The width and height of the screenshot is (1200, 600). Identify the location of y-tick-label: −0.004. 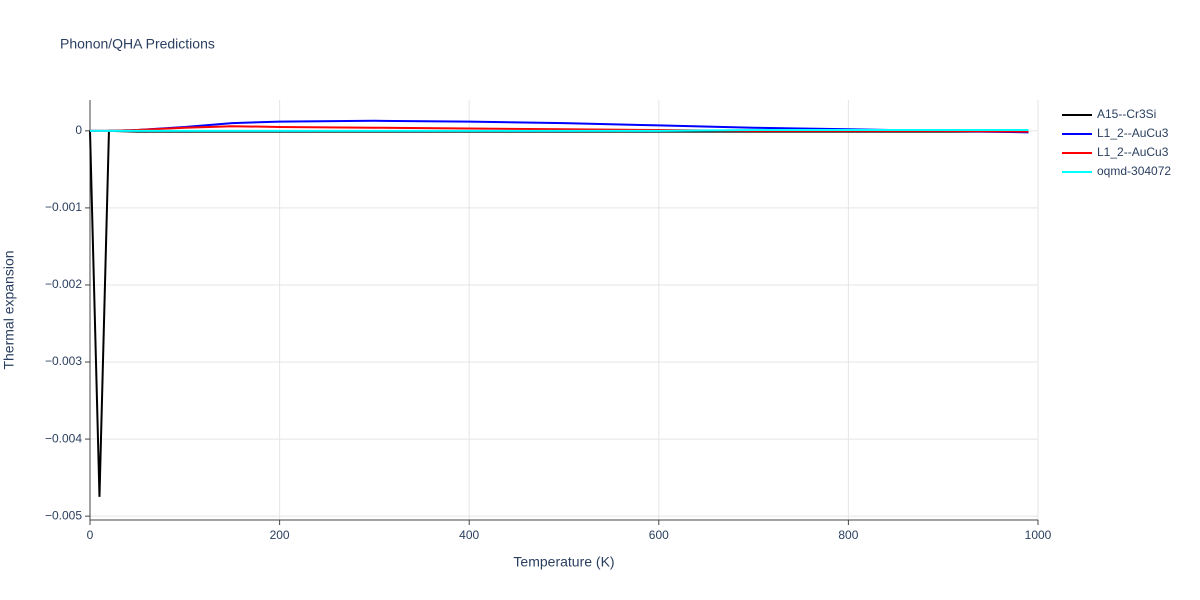
(63, 438).